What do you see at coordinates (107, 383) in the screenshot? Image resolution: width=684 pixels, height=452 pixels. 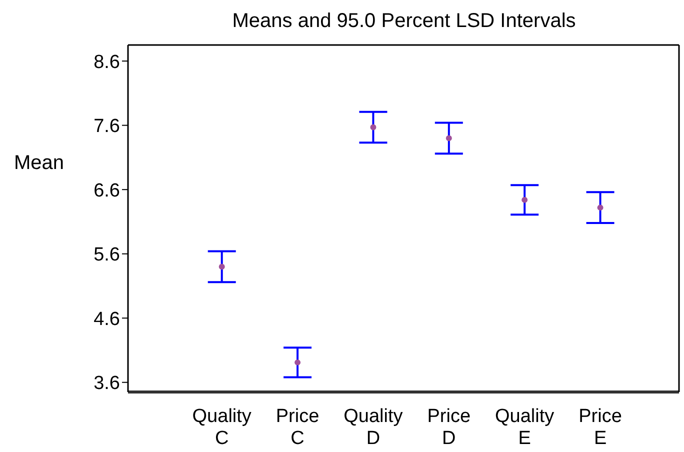 I see `y-tick-label: 3.6` at bounding box center [107, 383].